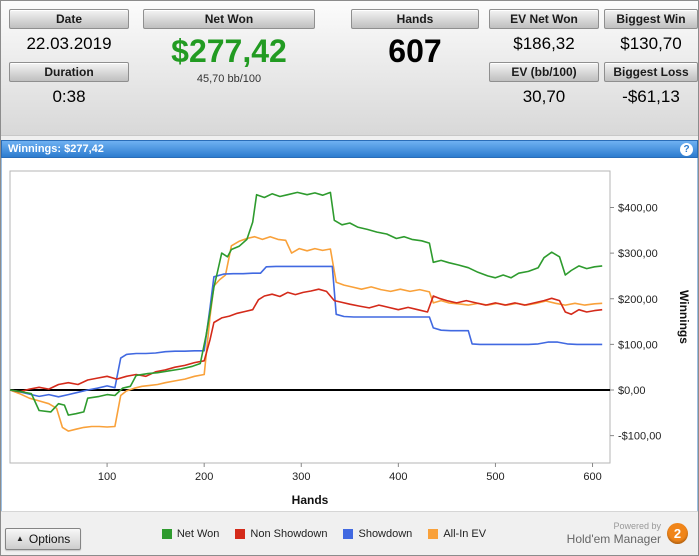 This screenshot has height=556, width=699. I want to click on non-showdown-swatch-icon, so click(240, 533).